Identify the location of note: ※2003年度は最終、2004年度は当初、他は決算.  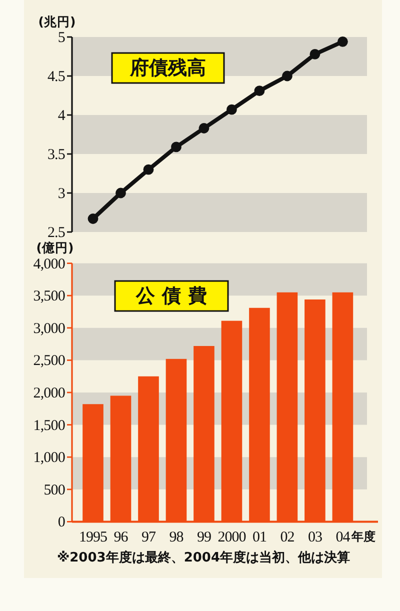
(203, 558).